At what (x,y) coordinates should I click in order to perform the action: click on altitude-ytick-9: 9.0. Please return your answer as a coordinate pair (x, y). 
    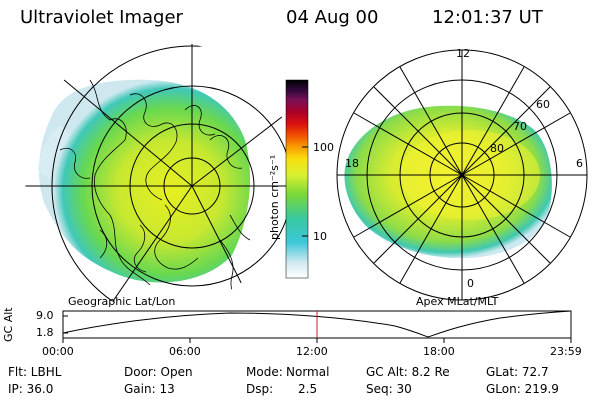
    Looking at the image, I should click on (45, 315).